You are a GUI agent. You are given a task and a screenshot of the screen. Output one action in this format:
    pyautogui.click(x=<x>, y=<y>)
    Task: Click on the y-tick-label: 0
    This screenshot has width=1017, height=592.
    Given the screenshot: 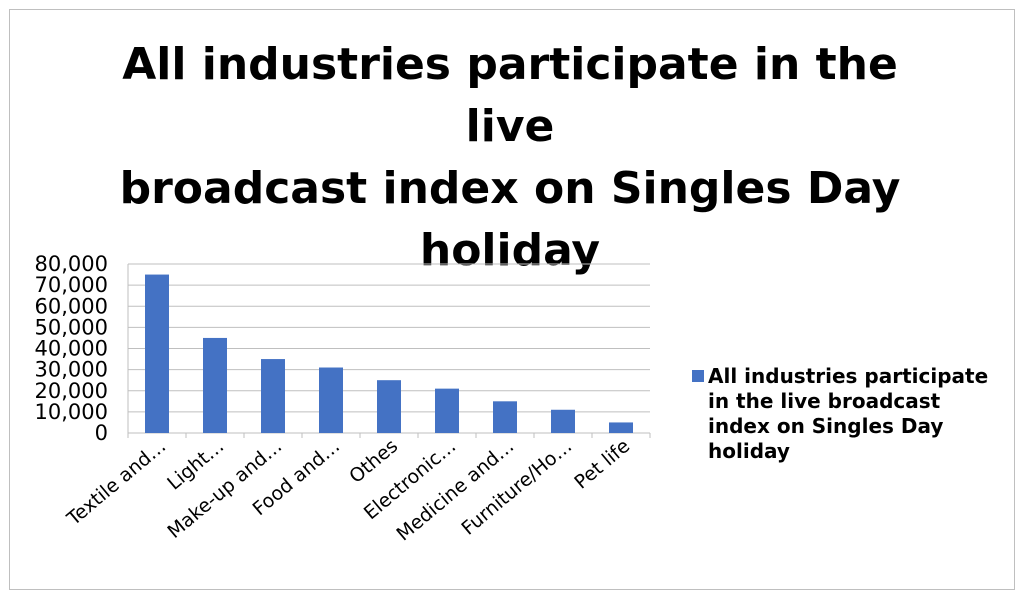 What is the action you would take?
    pyautogui.click(x=101, y=433)
    